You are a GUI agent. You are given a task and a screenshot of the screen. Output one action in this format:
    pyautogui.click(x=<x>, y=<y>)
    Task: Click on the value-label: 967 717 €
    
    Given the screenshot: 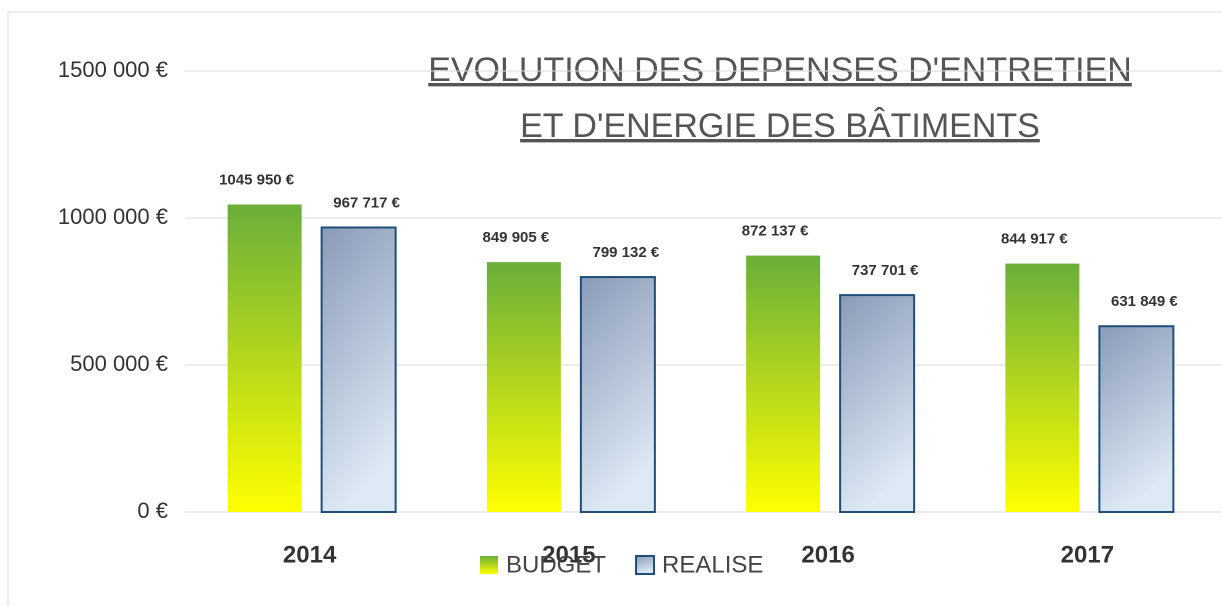 What is the action you would take?
    pyautogui.click(x=366, y=202)
    